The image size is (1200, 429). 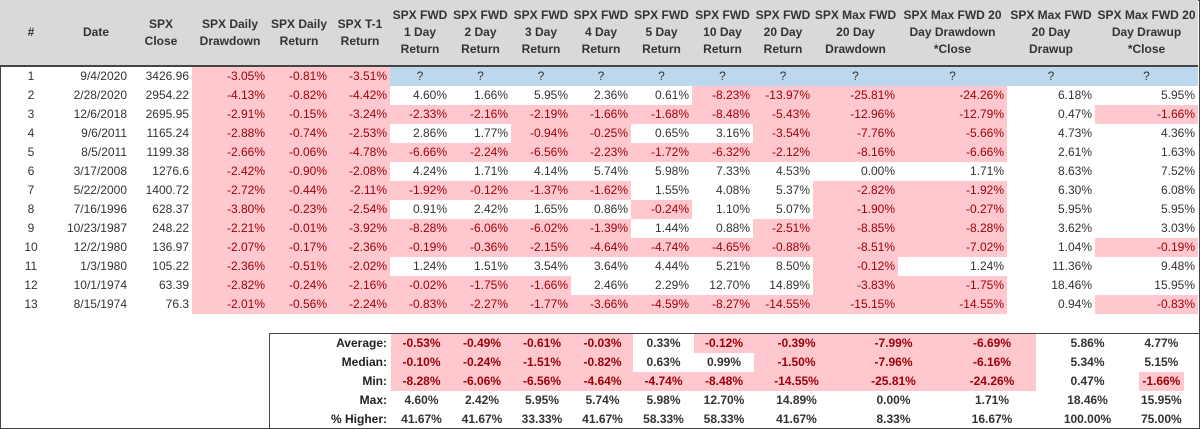 What do you see at coordinates (1074, 133) in the screenshot?
I see `table-cell: 4.73%` at bounding box center [1074, 133].